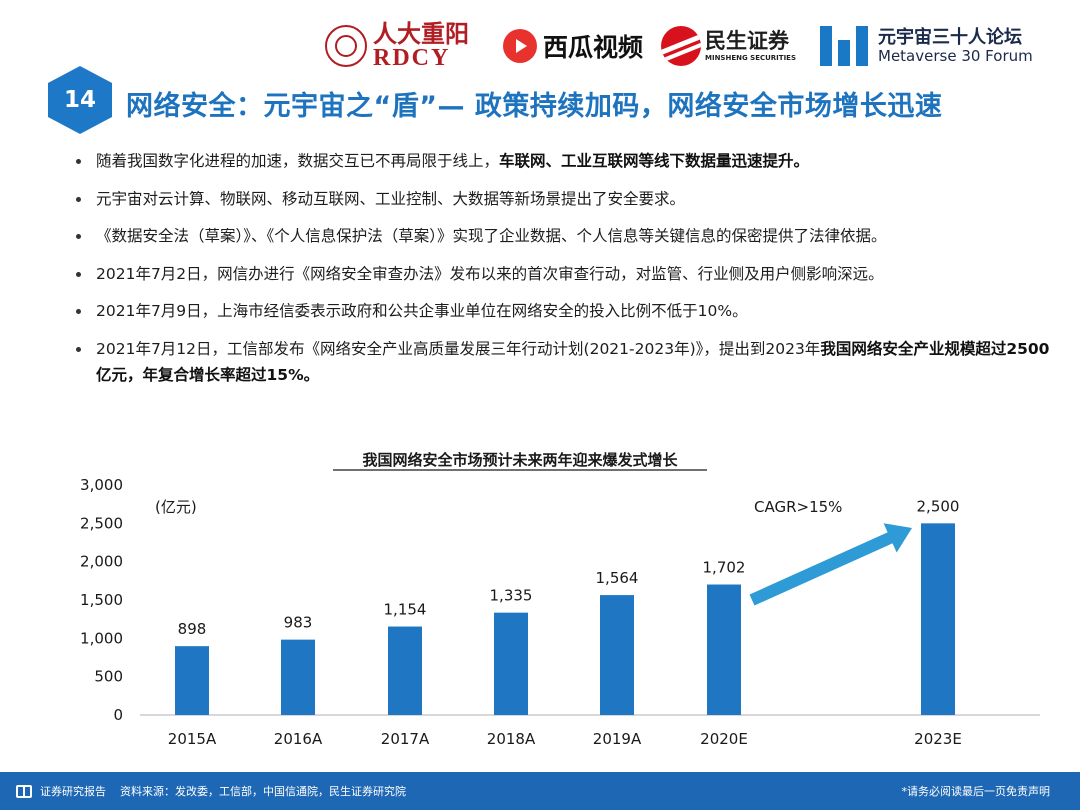 The width and height of the screenshot is (1080, 810). Describe the element at coordinates (101, 600) in the screenshot. I see `y-tick-label: 1,500` at that location.